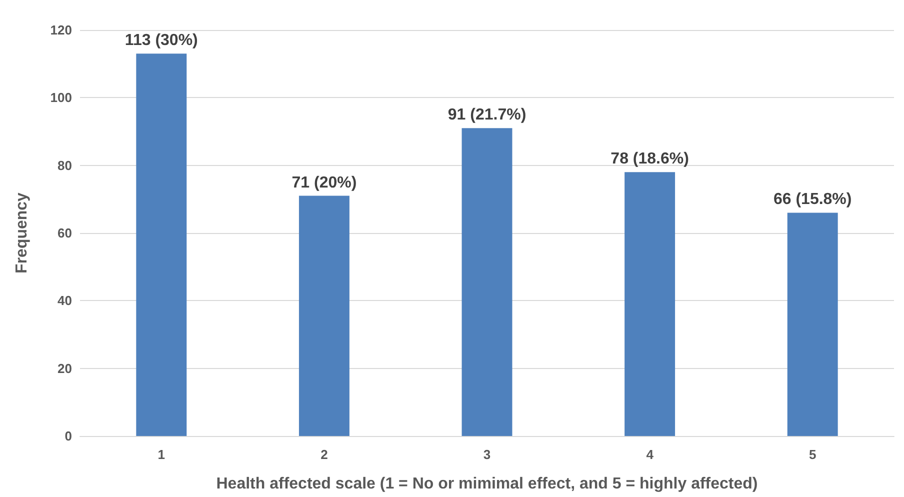 This screenshot has height=497, width=904. What do you see at coordinates (68, 436) in the screenshot?
I see `y-tick-label: 0` at bounding box center [68, 436].